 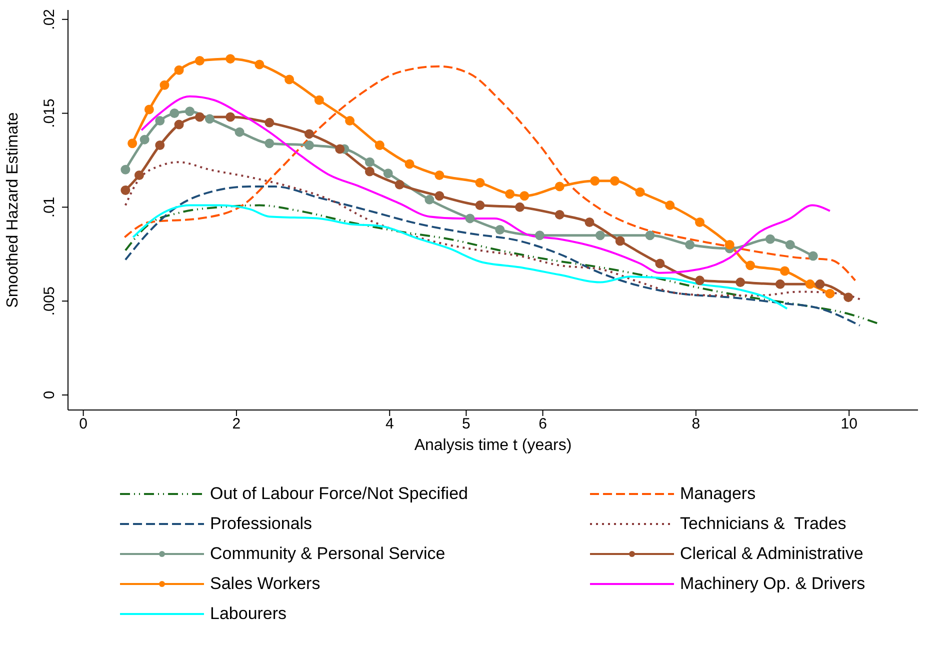 What do you see at coordinates (261, 524) in the screenshot?
I see `legend-label: Professionals` at bounding box center [261, 524].